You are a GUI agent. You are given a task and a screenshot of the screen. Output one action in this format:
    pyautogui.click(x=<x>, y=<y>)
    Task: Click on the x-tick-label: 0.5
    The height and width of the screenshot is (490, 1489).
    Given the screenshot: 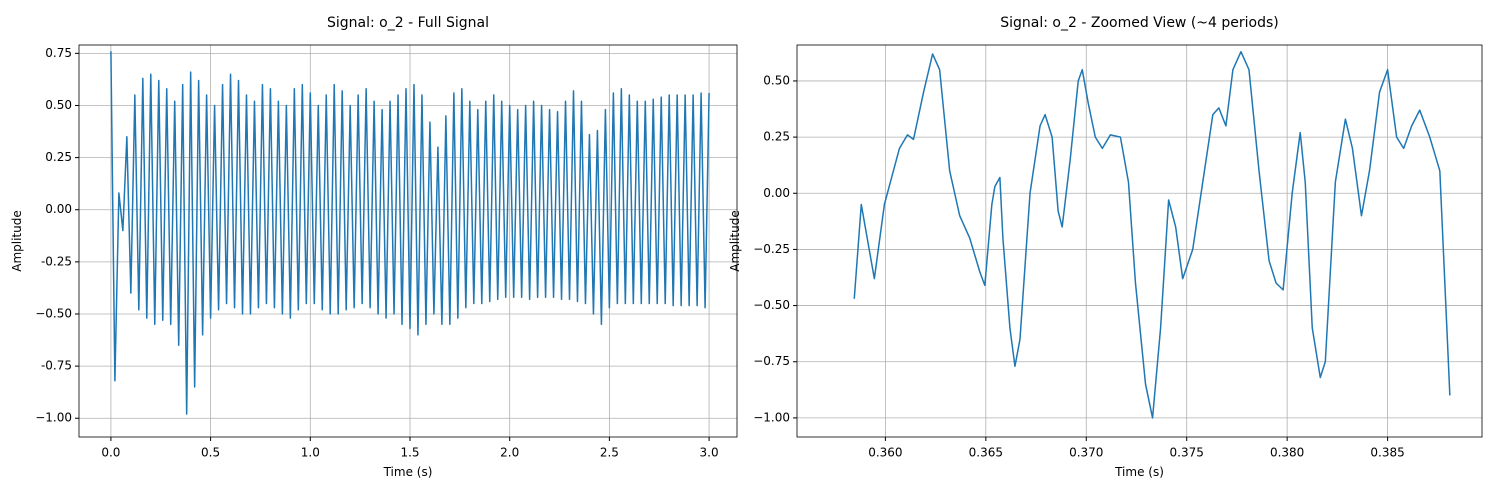 What is the action you would take?
    pyautogui.click(x=210, y=453)
    